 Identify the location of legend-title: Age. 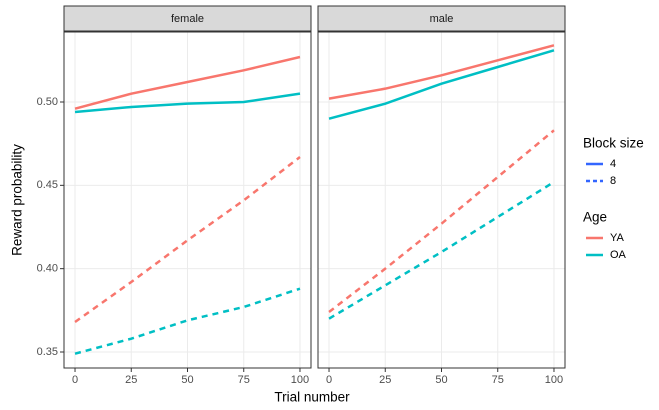
(595, 217).